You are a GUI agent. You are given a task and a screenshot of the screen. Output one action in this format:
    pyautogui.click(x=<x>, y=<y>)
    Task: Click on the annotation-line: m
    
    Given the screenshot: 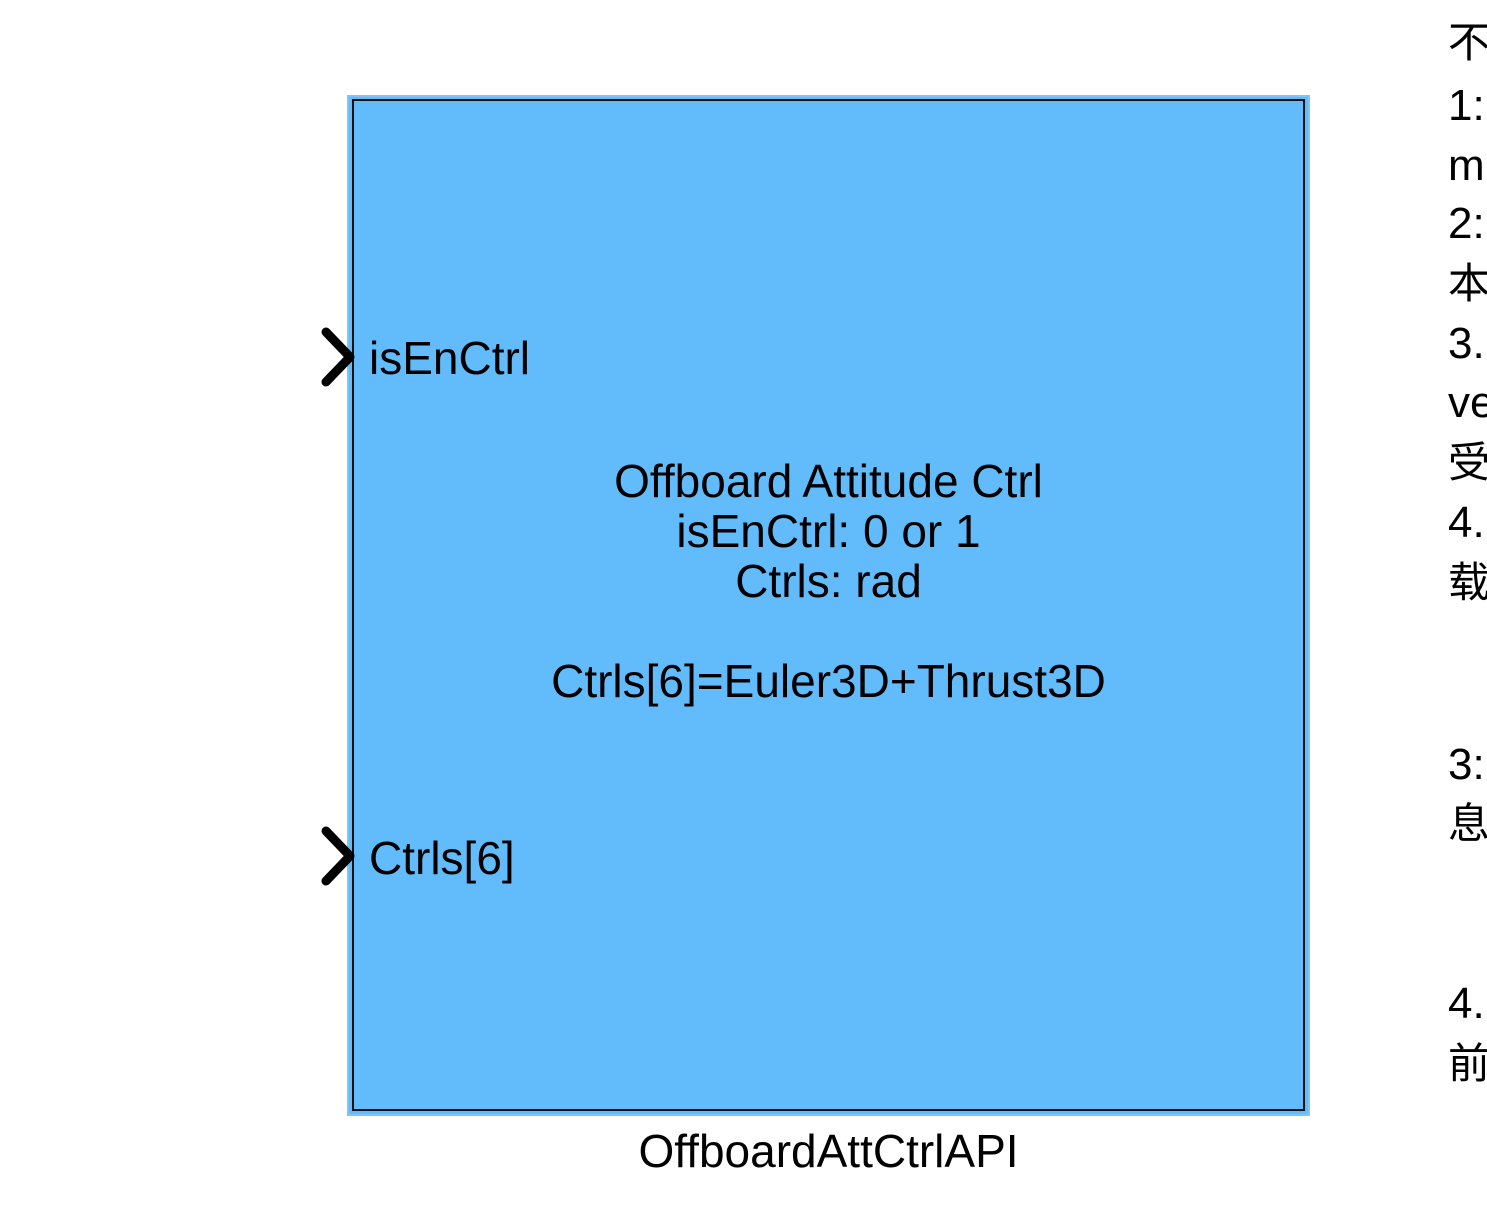 What is the action you would take?
    pyautogui.click(x=1466, y=165)
    